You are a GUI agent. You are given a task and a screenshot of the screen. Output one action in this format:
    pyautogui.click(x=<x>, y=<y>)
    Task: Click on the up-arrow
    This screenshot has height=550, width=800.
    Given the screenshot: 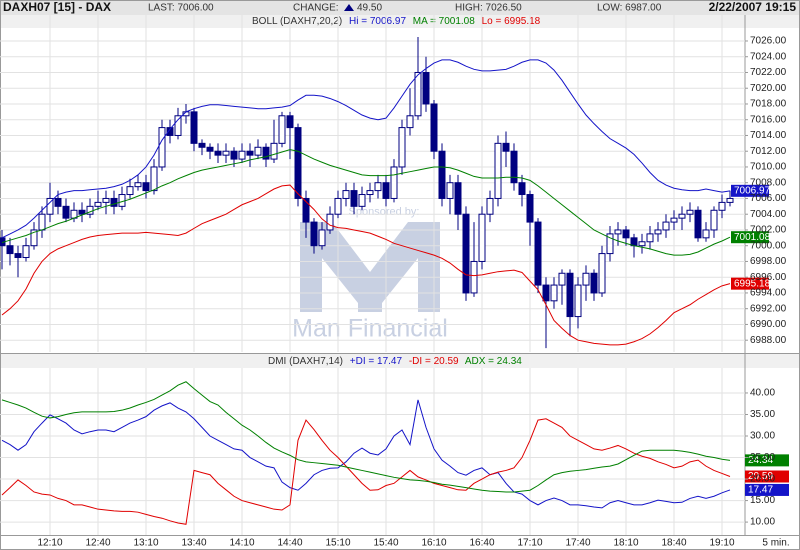 What is the action you would take?
    pyautogui.click(x=349, y=7)
    